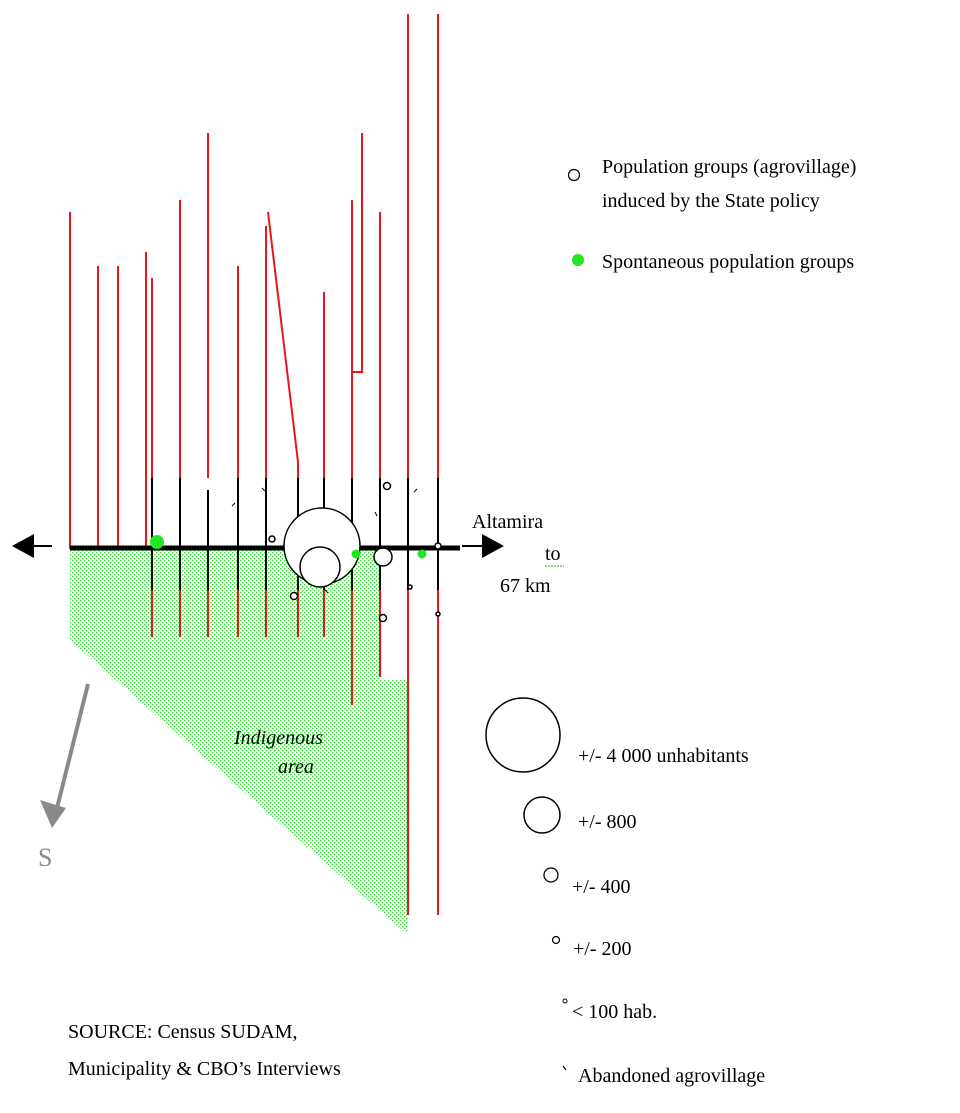 This screenshot has height=1113, width=960. What do you see at coordinates (204, 1069) in the screenshot?
I see `source-line2: Municipality & CBO’s Interviews` at bounding box center [204, 1069].